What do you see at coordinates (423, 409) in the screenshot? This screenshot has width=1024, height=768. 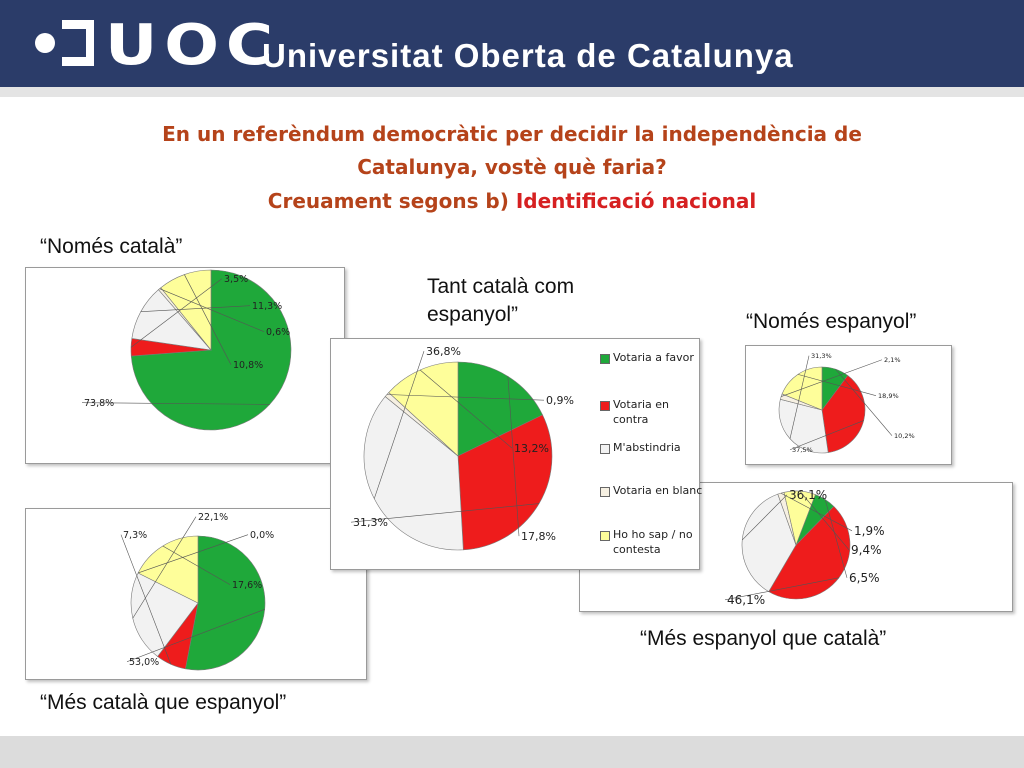 I see `slice-no-contesta` at bounding box center [423, 409].